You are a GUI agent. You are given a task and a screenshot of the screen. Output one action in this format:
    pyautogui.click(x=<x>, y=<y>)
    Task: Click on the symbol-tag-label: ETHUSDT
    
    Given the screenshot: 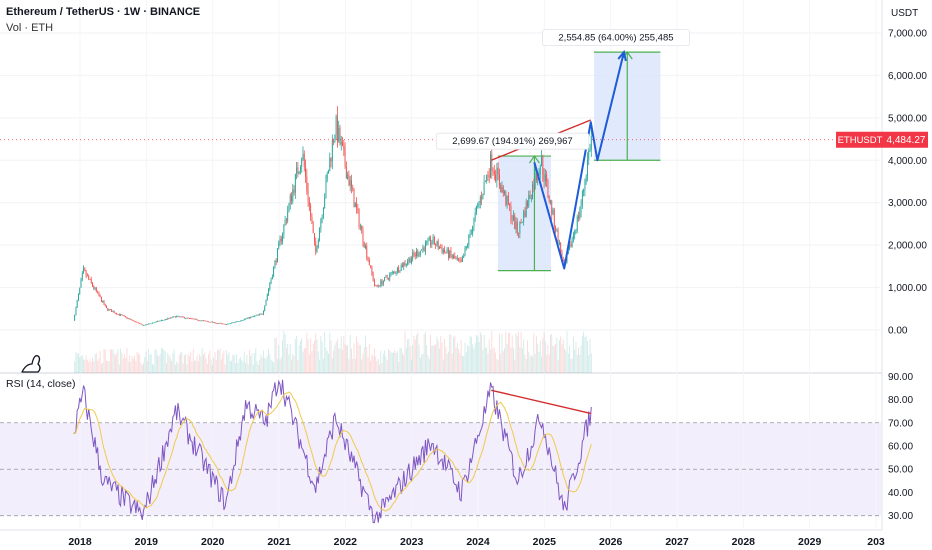 What is the action you would take?
    pyautogui.click(x=860, y=140)
    